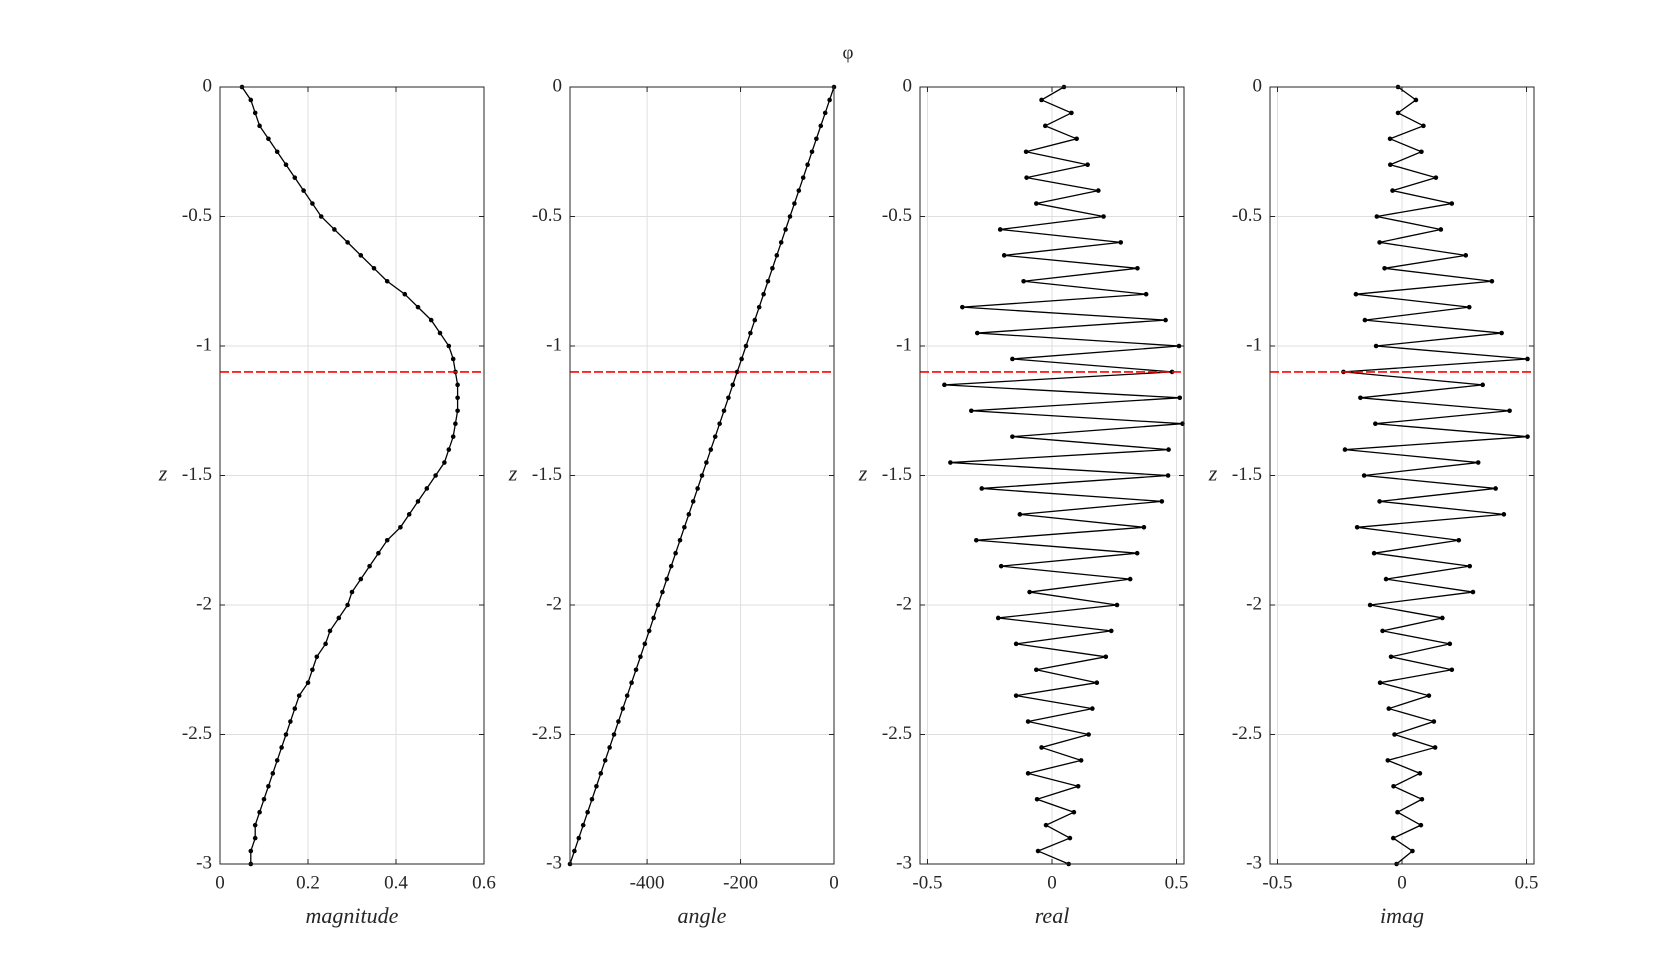  What do you see at coordinates (1052, 915) in the screenshot?
I see `x-axis-label: real` at bounding box center [1052, 915].